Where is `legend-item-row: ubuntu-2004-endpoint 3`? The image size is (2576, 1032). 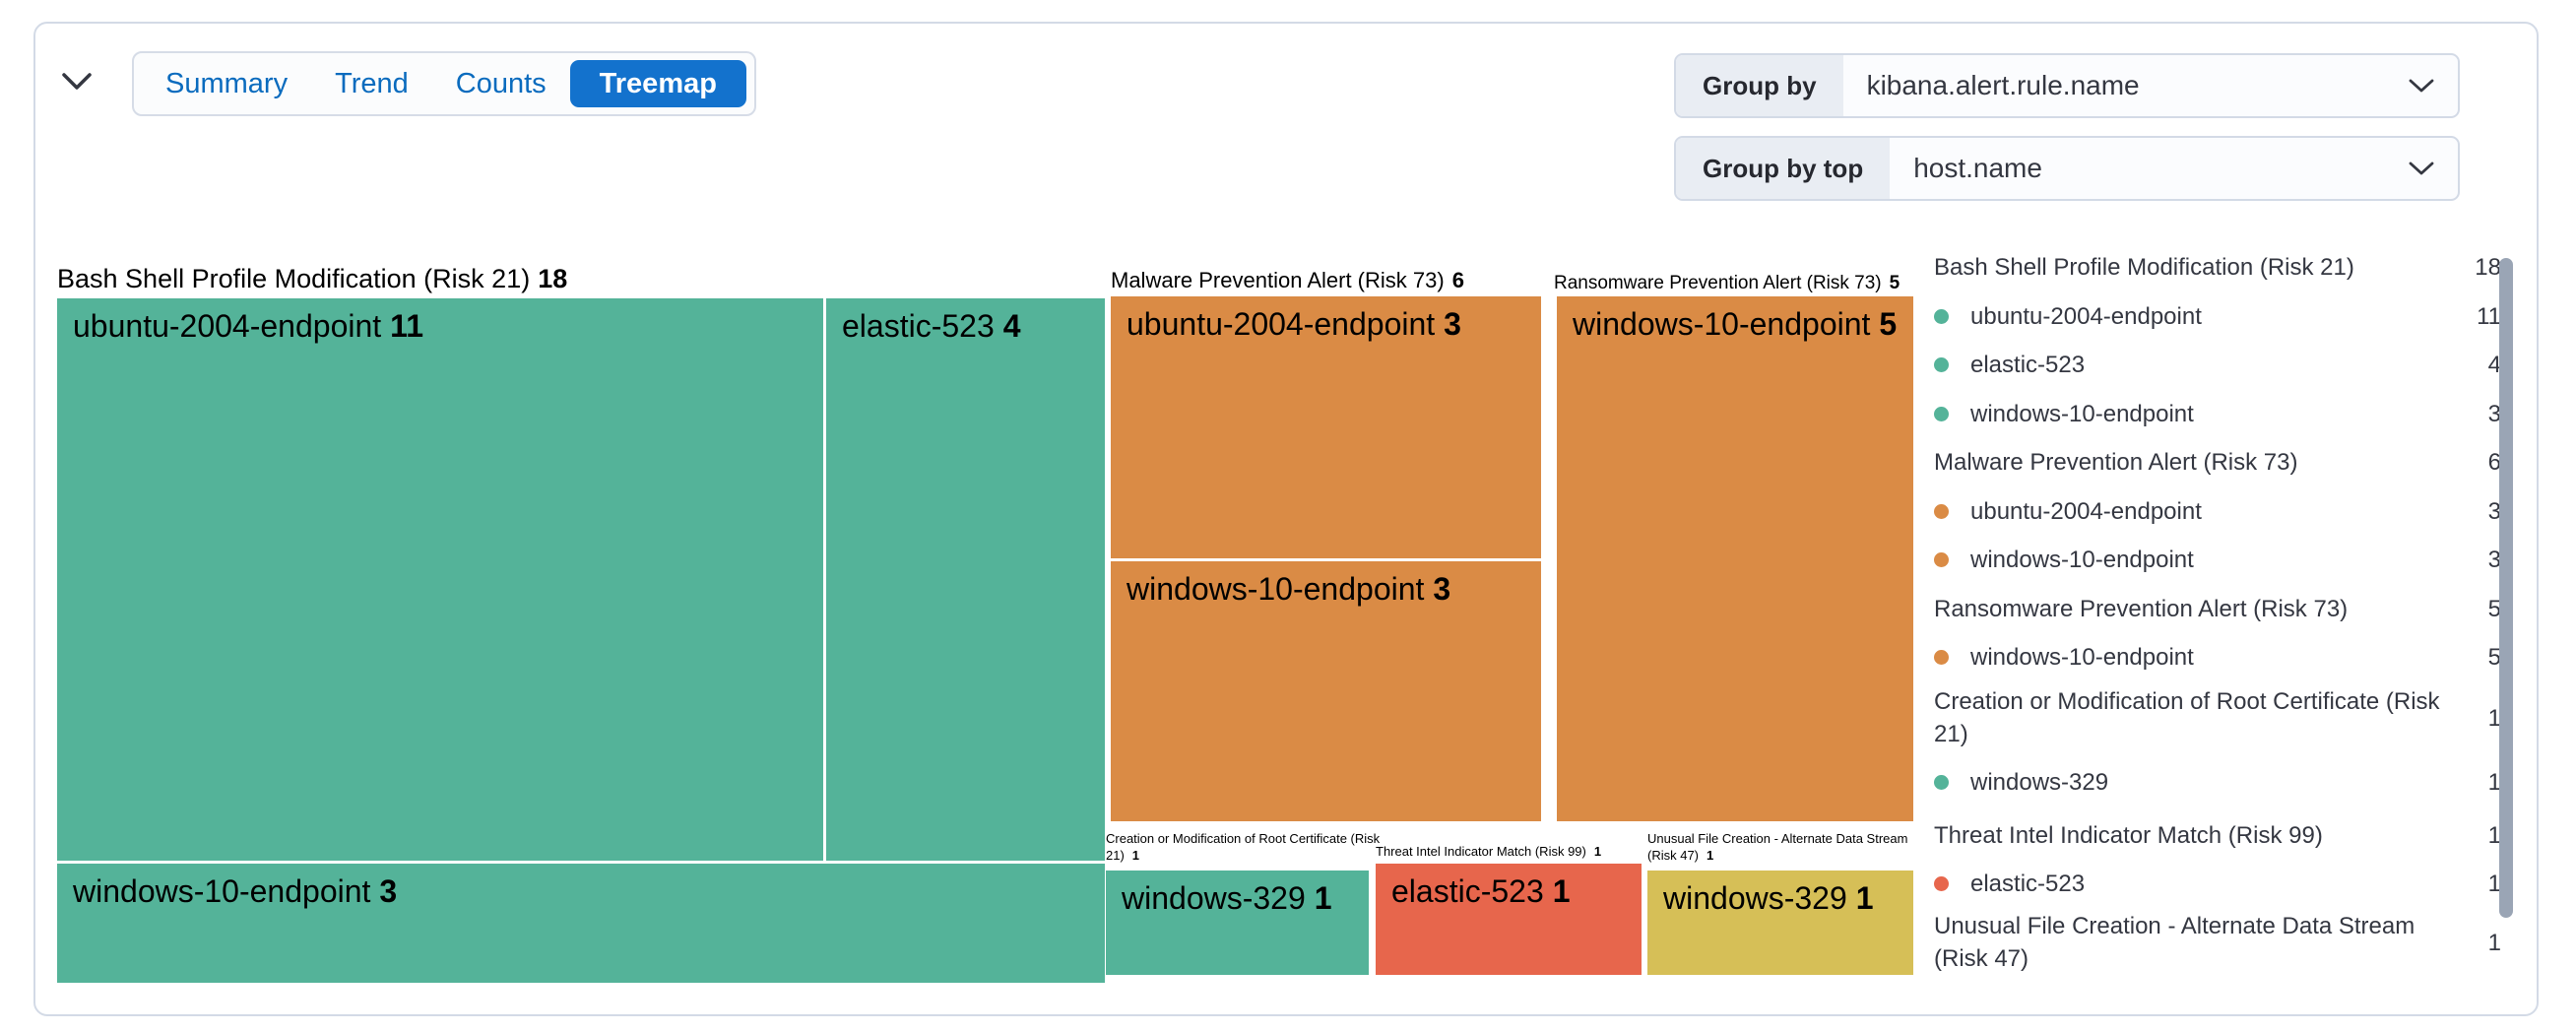 legend-item-row: ubuntu-2004-endpoint 3 is located at coordinates (2217, 511).